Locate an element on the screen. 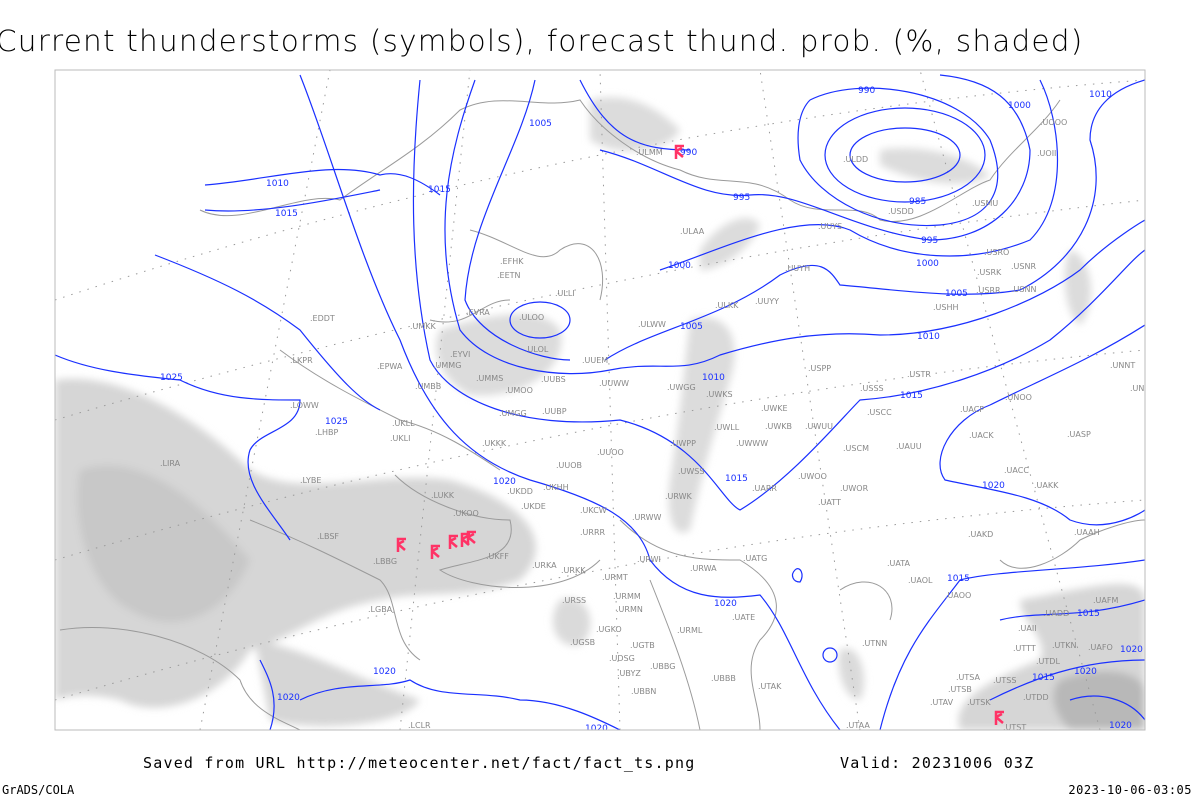 This screenshot has height=800, width=1200. station-label: .UWGG is located at coordinates (681, 387).